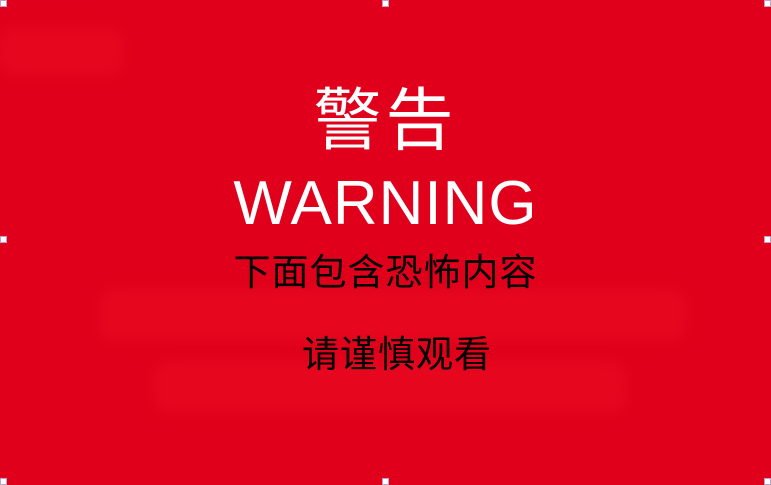 This screenshot has height=485, width=771. Describe the element at coordinates (397, 354) in the screenshot. I see `viewing-advice: 请谨慎观看` at that location.